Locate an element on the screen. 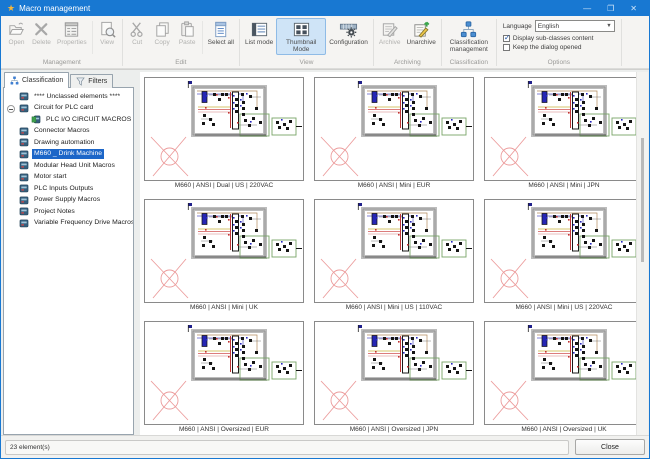  macro-thumbnail-label: M660 | ANSI | Dual | US | 220VAC is located at coordinates (224, 185).